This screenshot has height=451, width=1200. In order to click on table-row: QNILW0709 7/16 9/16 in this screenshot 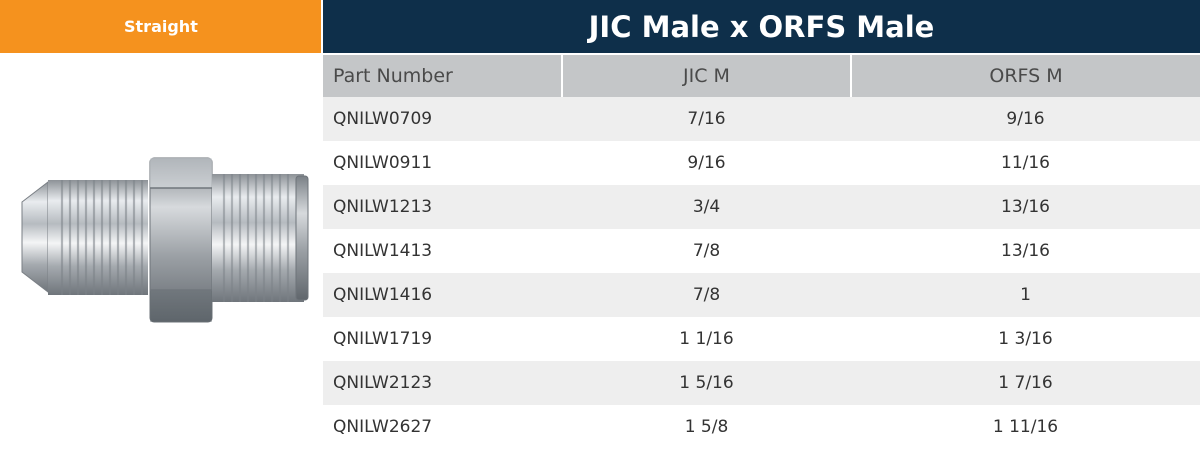, I will do `click(761, 119)`.